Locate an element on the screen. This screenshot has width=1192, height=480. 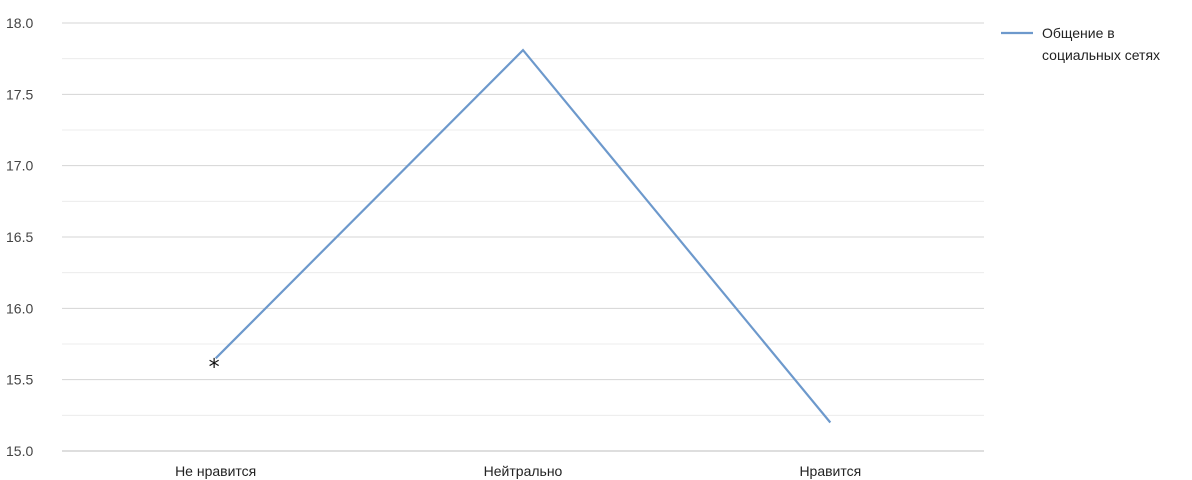
y-axis: 15.0 15.5 16.0 16.5 17.0 17.5 18.0 is located at coordinates (19, 237).